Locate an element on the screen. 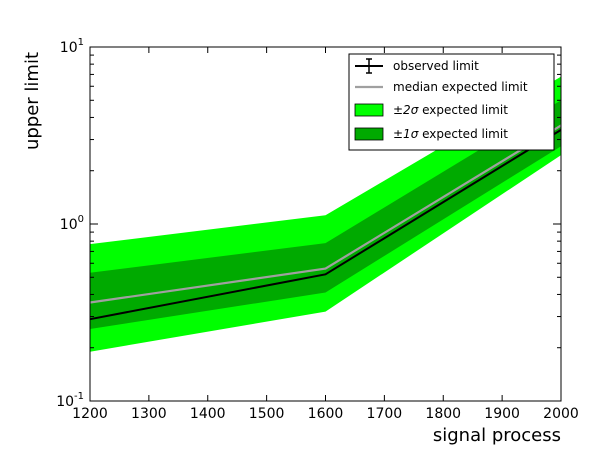 This screenshot has height=472, width=590. legend-median-label: median expected limit is located at coordinates (460, 87).